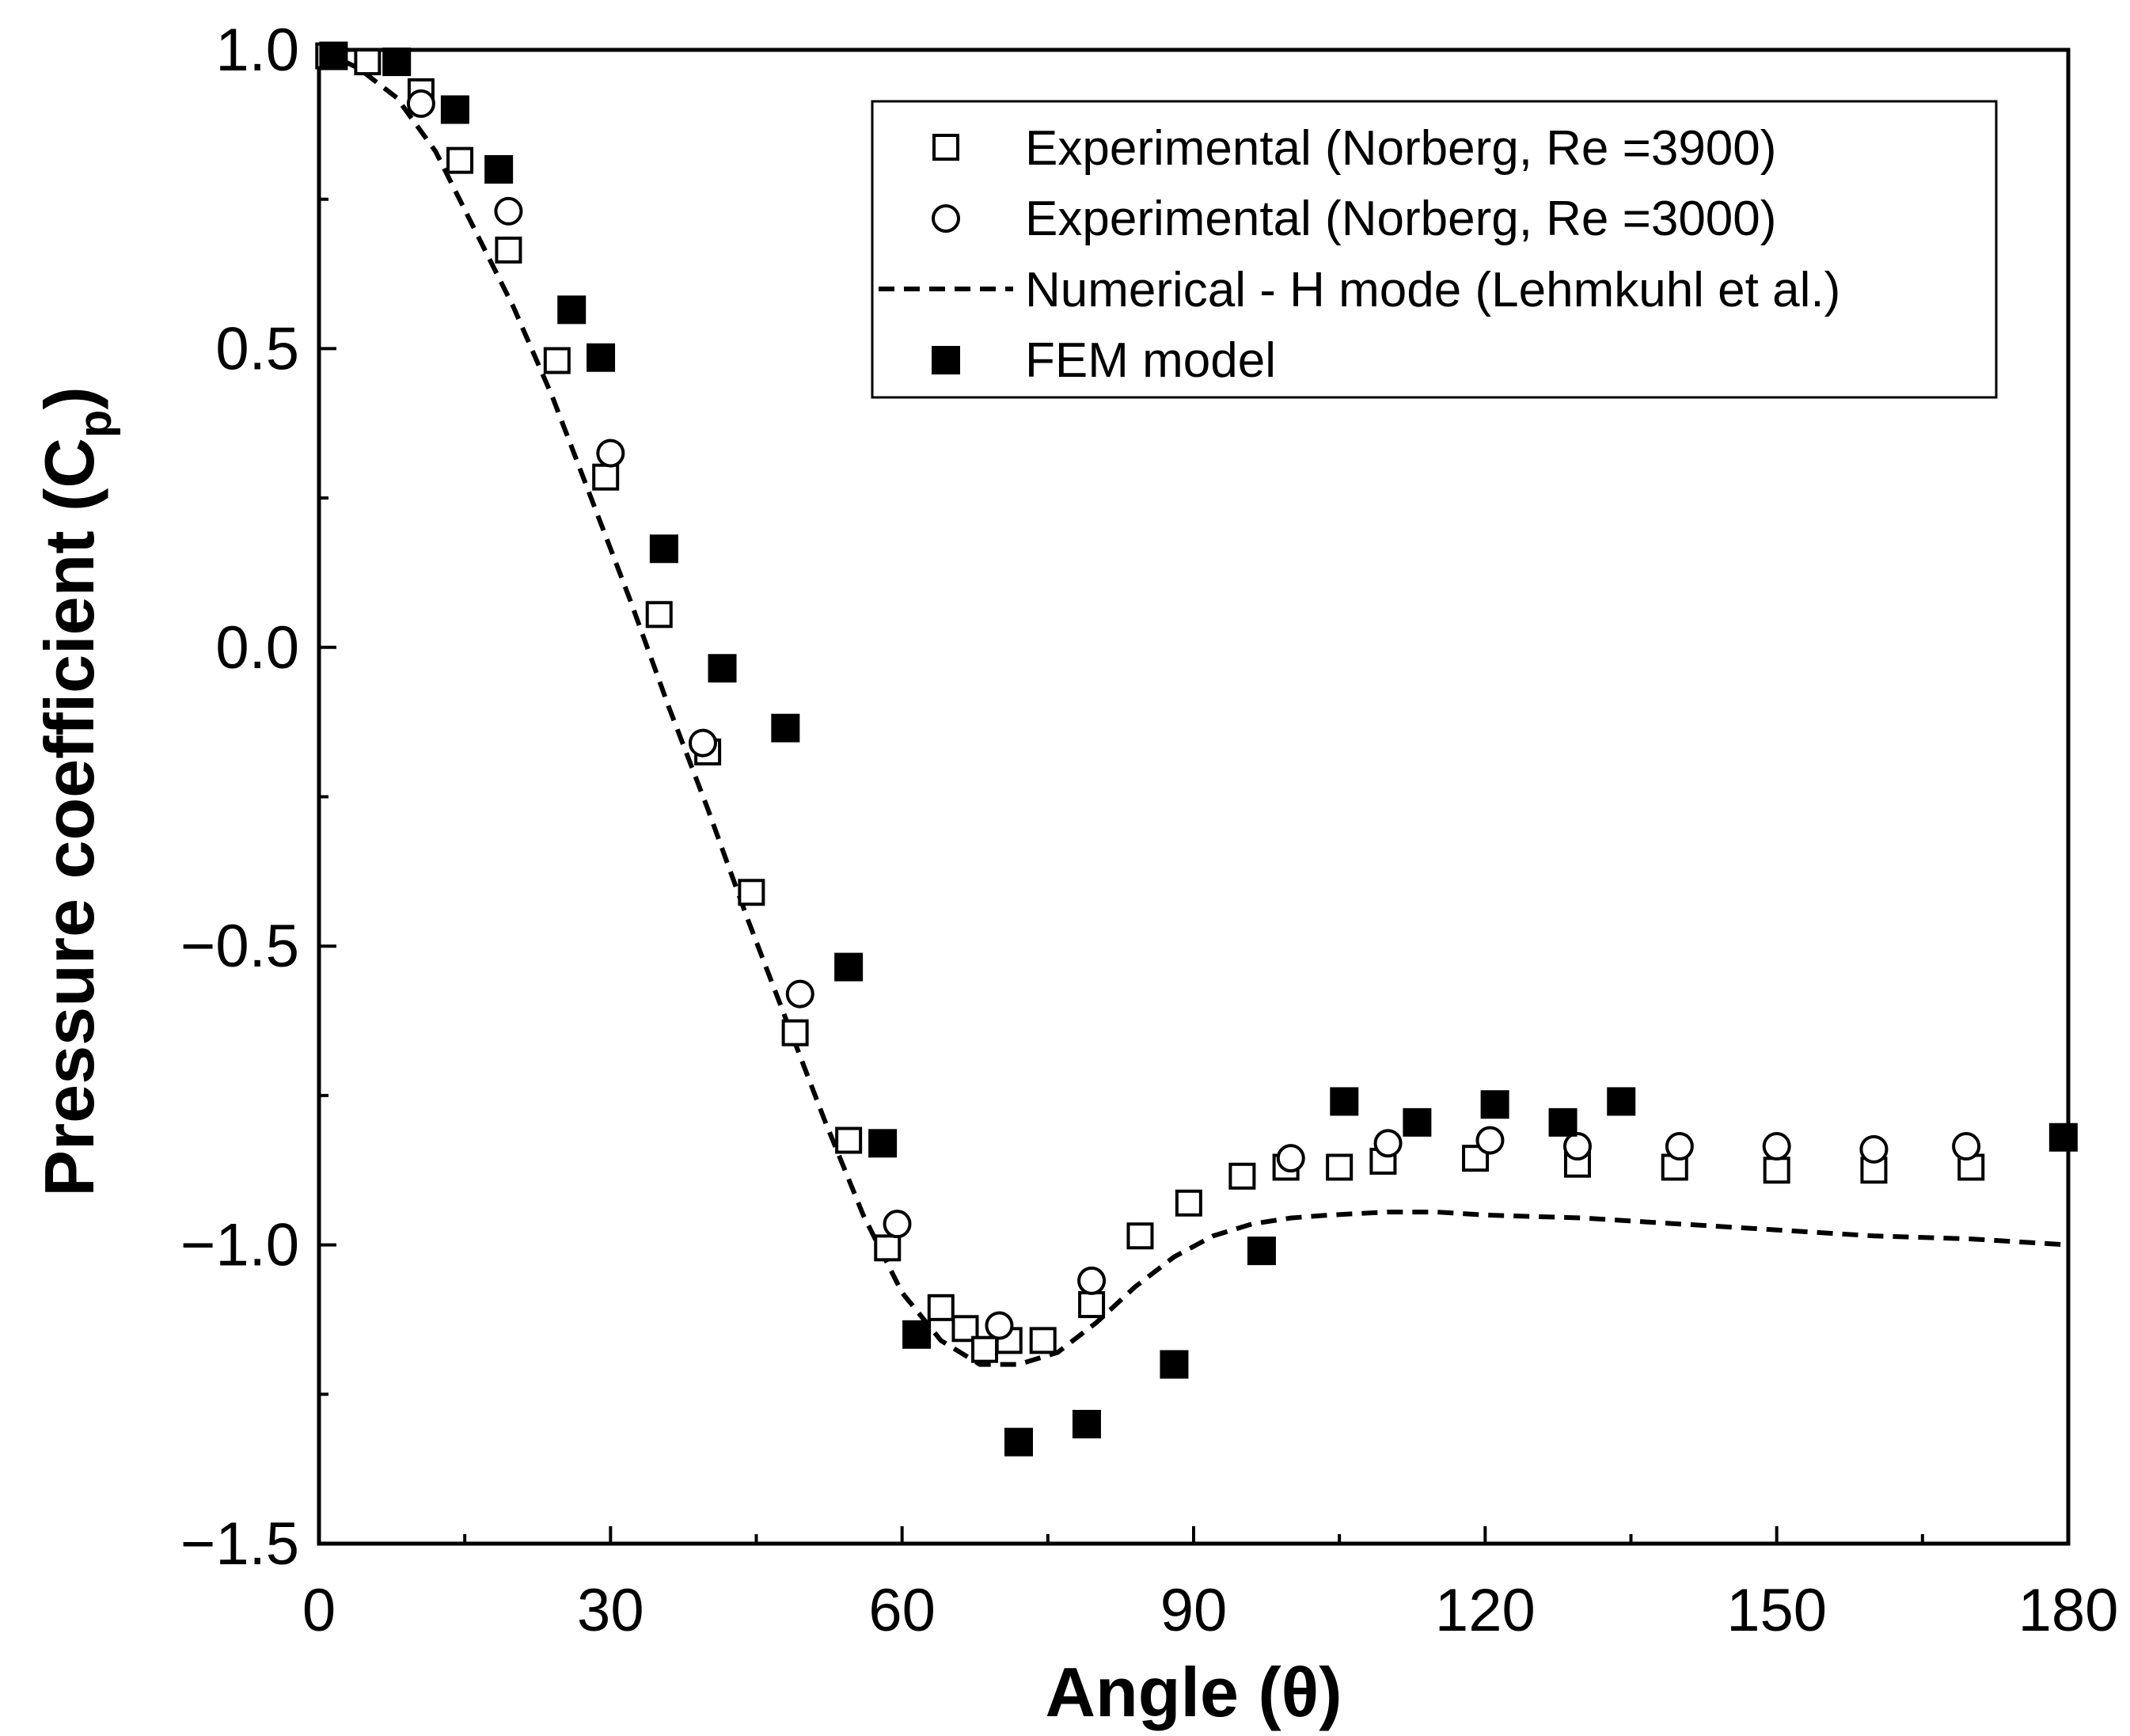 The image size is (2130, 1736). I want to click on legend-label-norberg-3000: Experimental (Norberg, Re =3000), so click(1400, 219).